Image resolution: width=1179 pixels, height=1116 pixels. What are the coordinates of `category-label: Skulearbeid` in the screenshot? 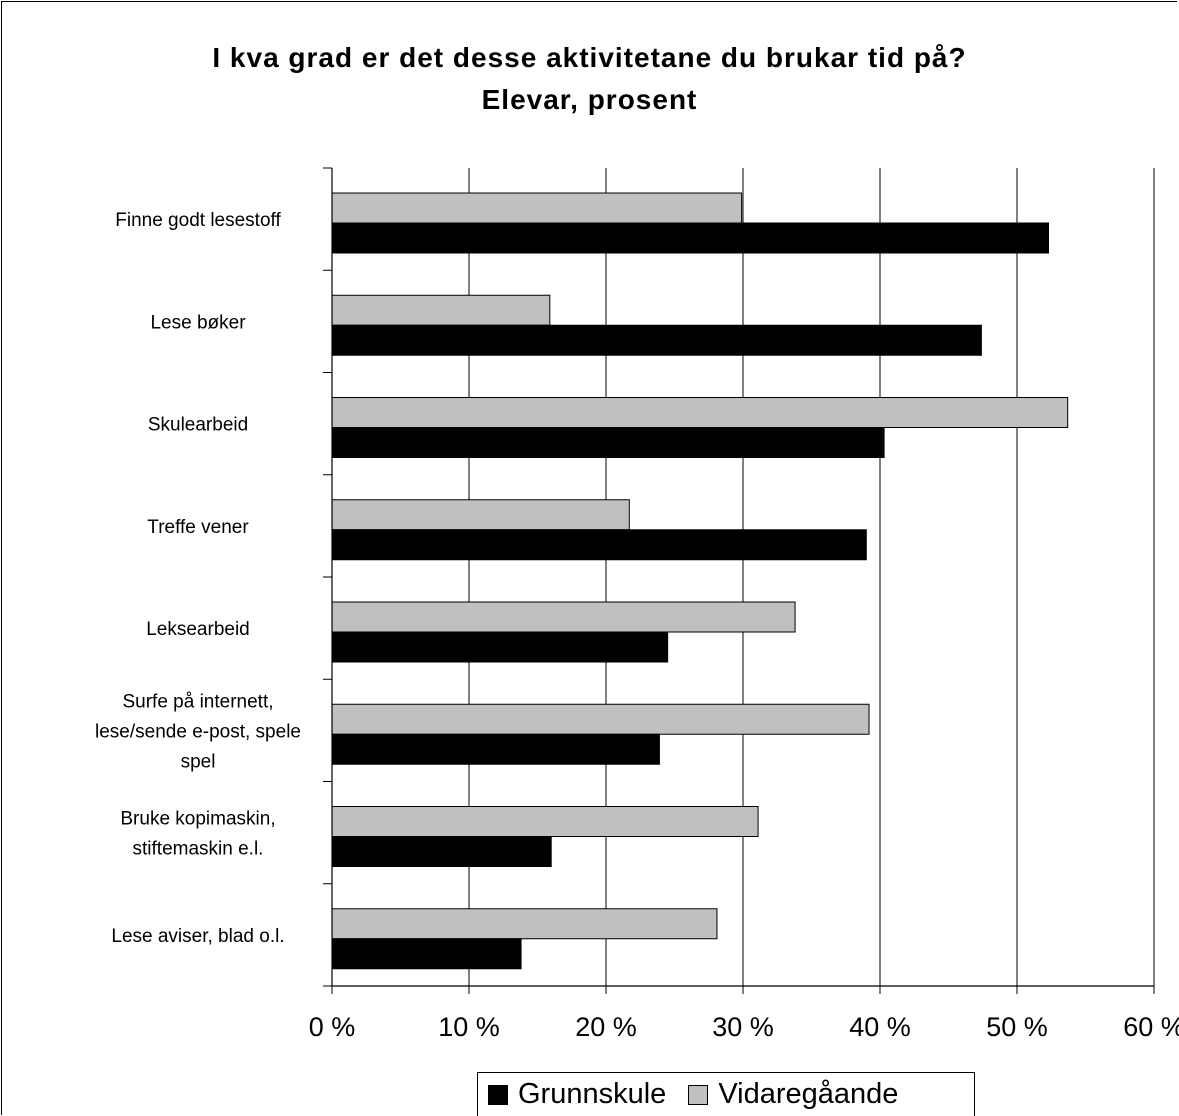 It's located at (198, 425).